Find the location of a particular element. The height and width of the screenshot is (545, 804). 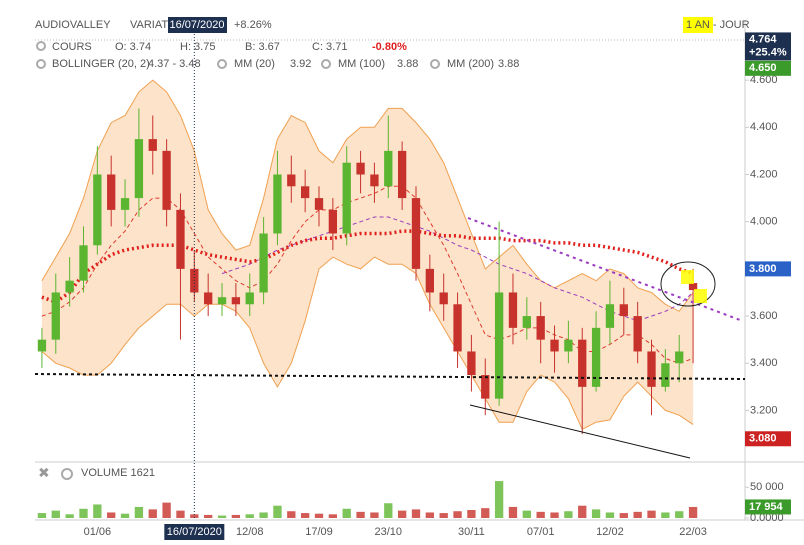

x-tick-label: 07/01 is located at coordinates (541, 532).